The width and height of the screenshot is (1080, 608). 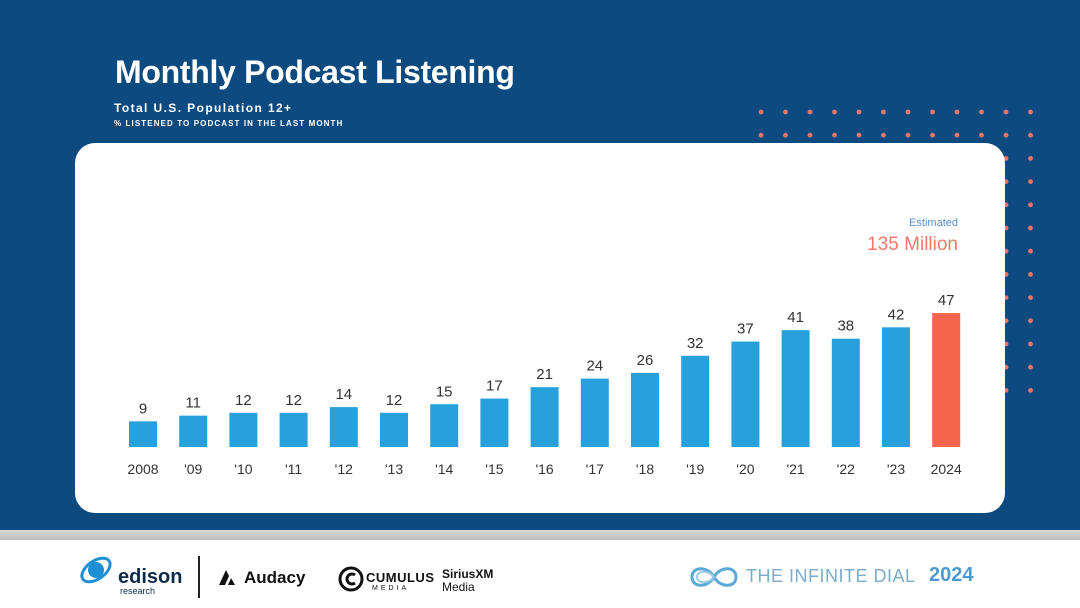 I want to click on bar-value-label: 11, so click(x=193, y=403).